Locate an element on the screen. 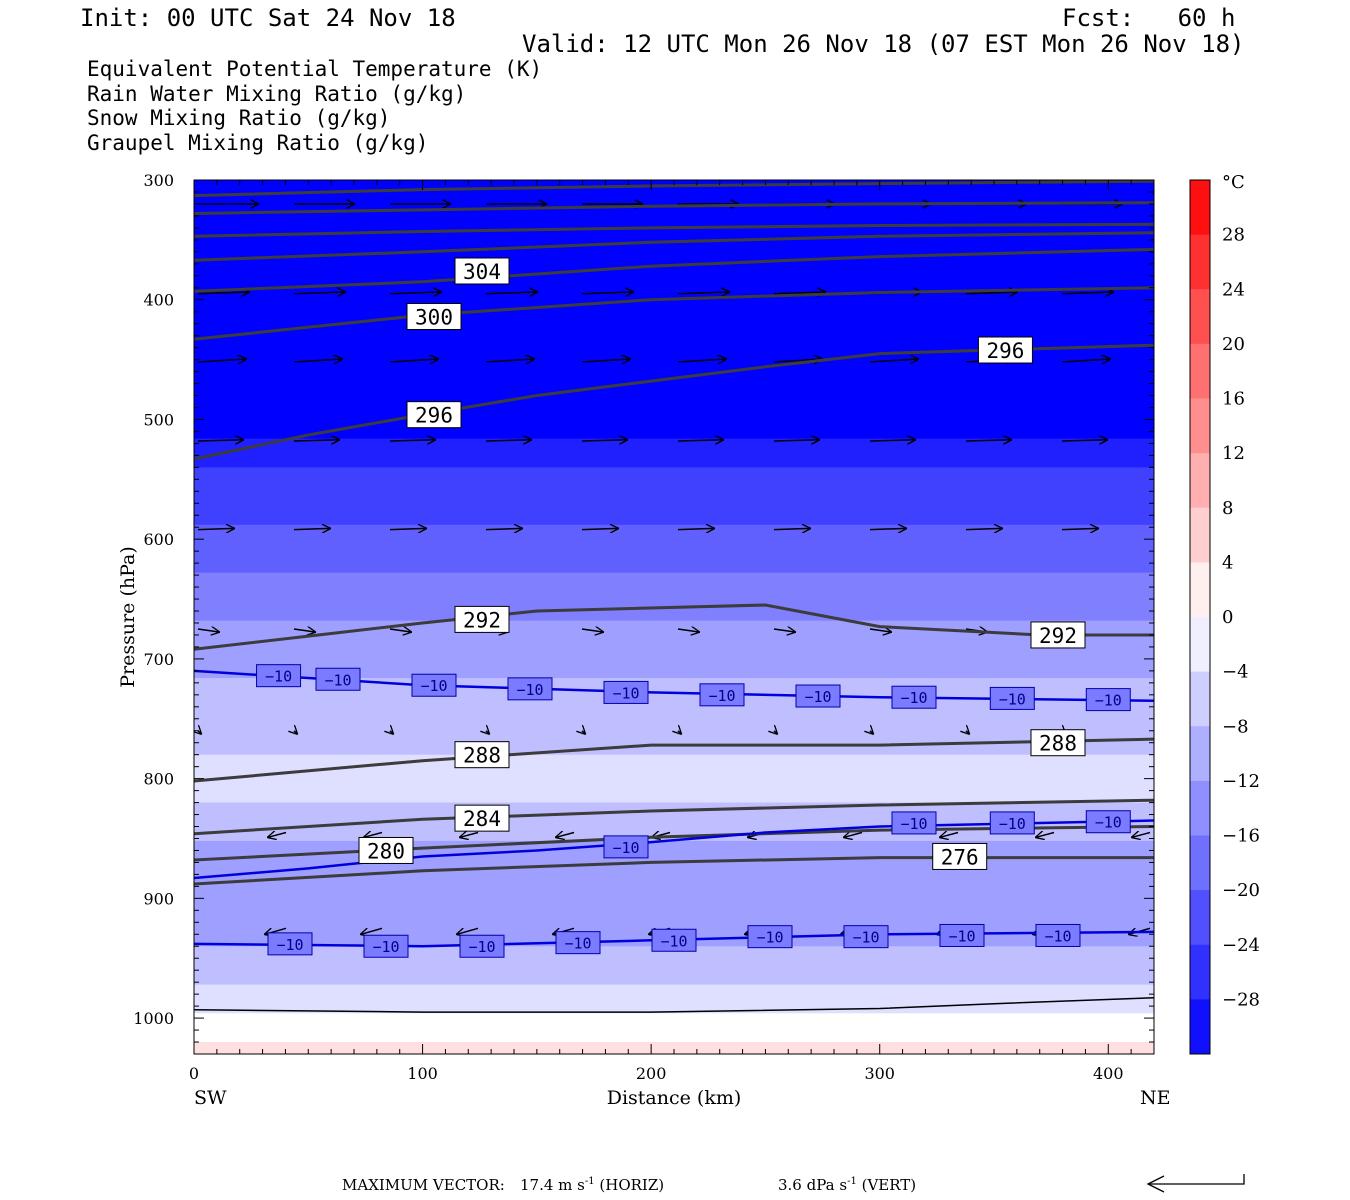  vert-value: 3.6 dPa s is located at coordinates (813, 1185).